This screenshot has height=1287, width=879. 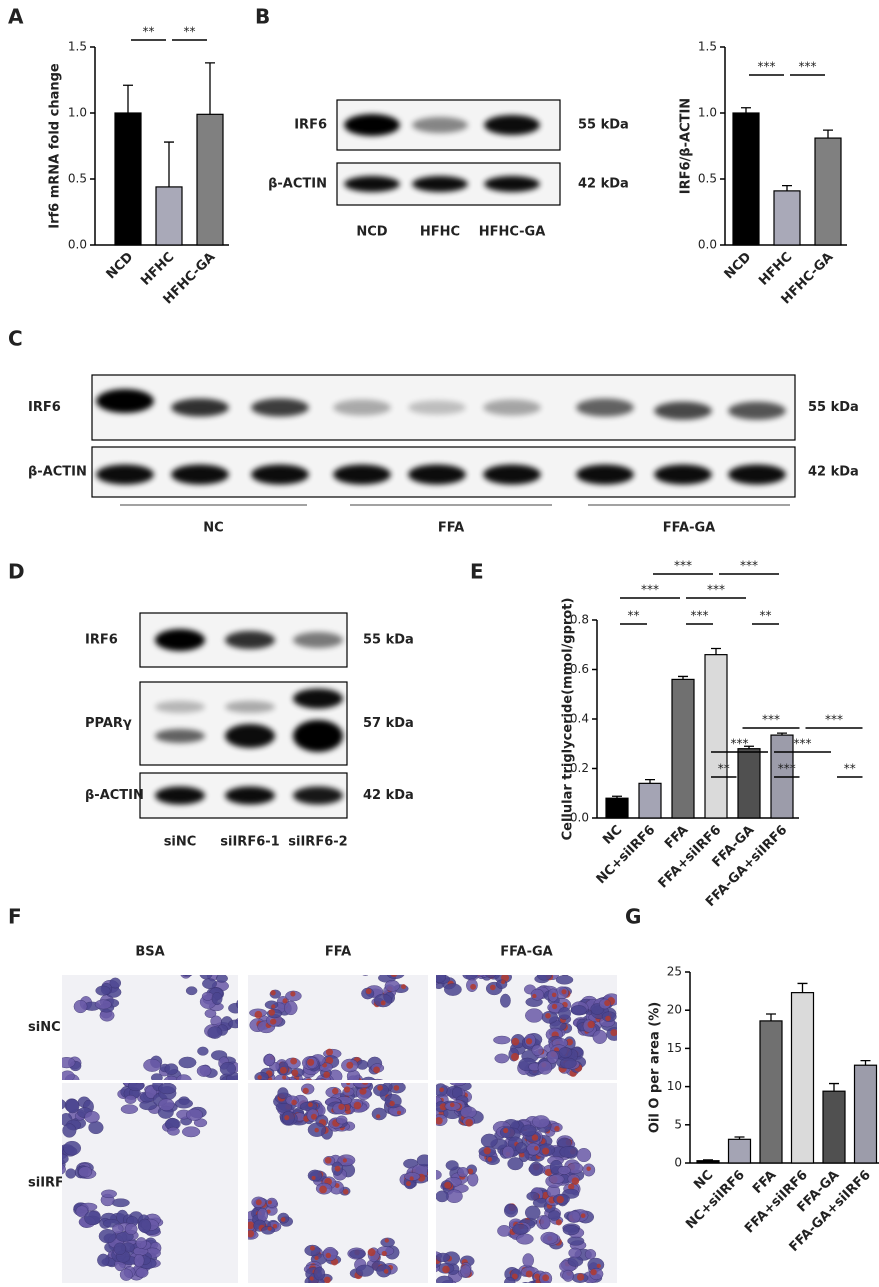 What do you see at coordinates (676, 837) in the screenshot?
I see `x-tick-label: FFA` at bounding box center [676, 837].